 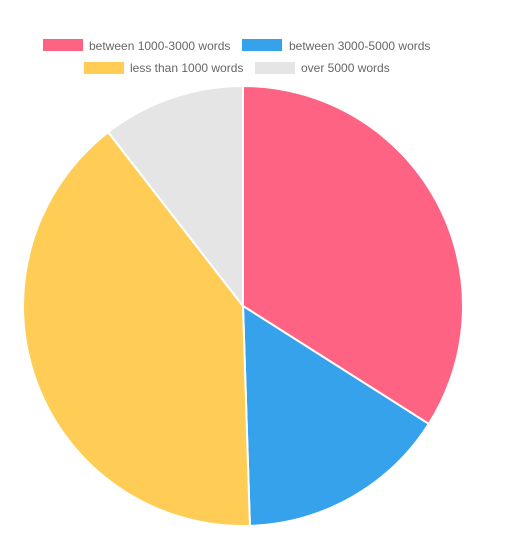 I want to click on legend-label: less than 1000 words, so click(x=186, y=68).